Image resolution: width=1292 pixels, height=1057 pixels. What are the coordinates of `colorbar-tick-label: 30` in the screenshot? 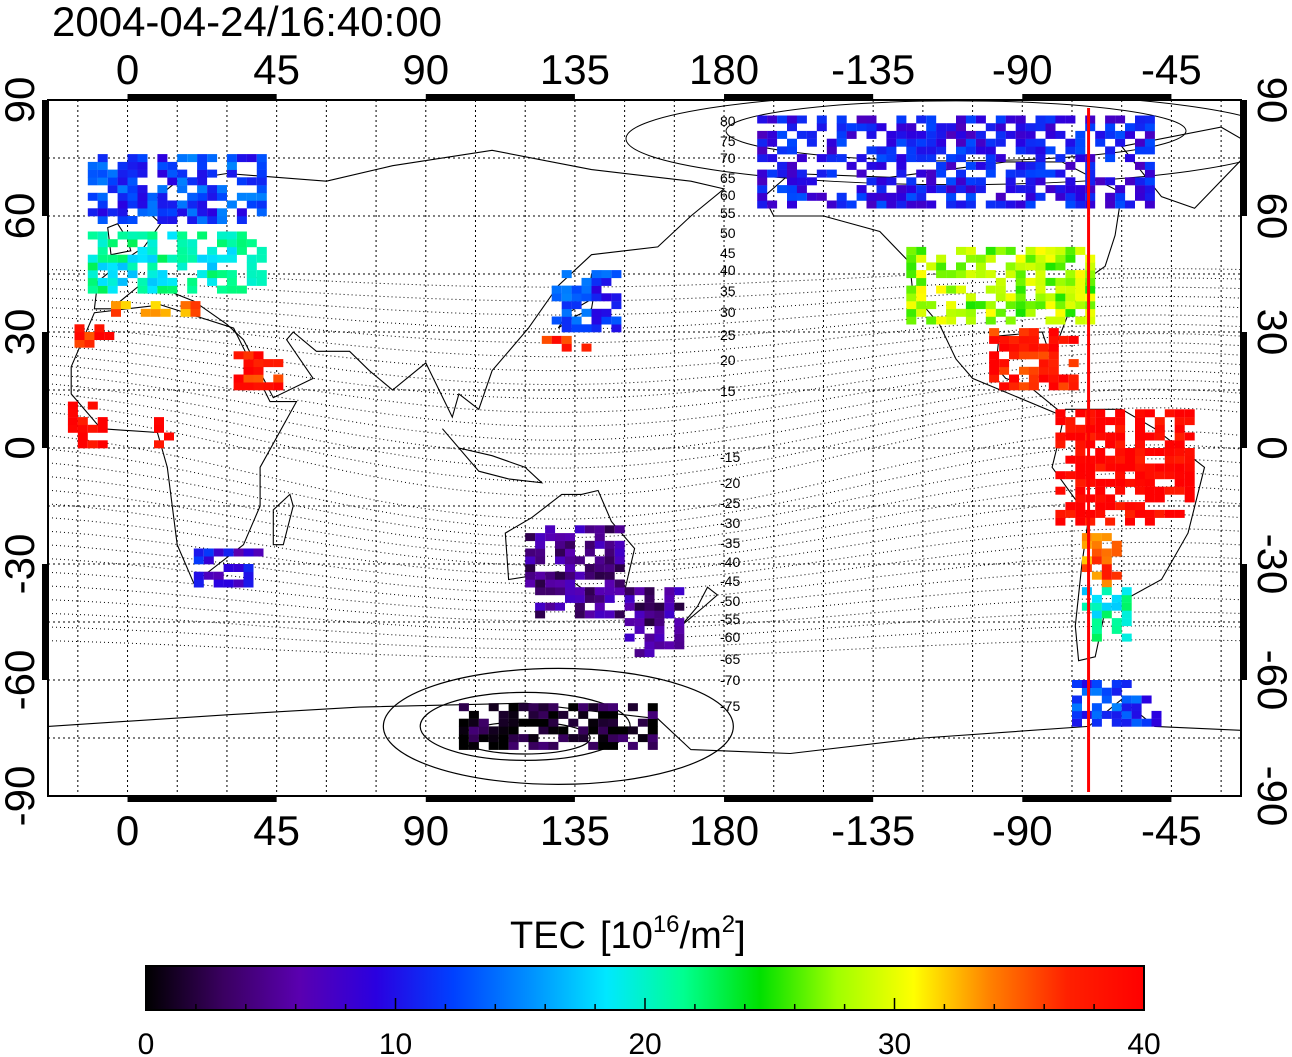 It's located at (894, 1042).